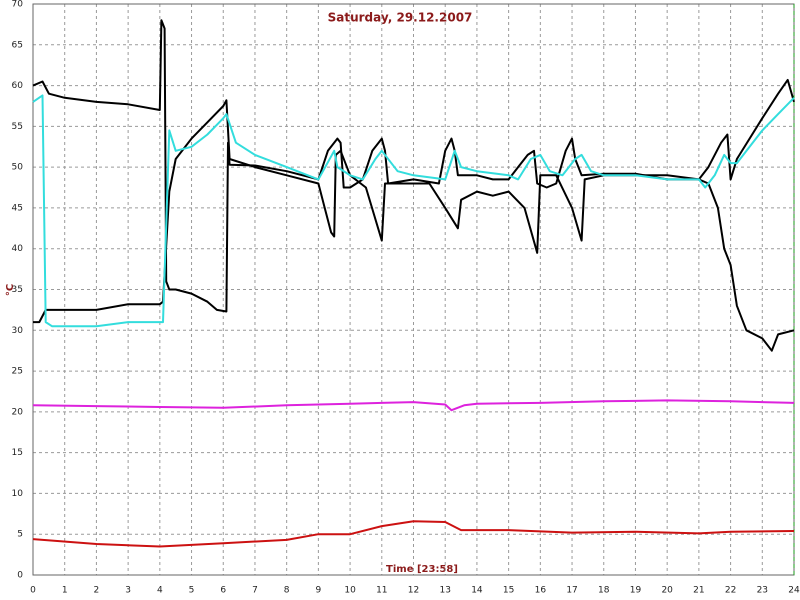 The image size is (800, 600). Describe the element at coordinates (762, 591) in the screenshot. I see `x-tick-label: 23` at that location.